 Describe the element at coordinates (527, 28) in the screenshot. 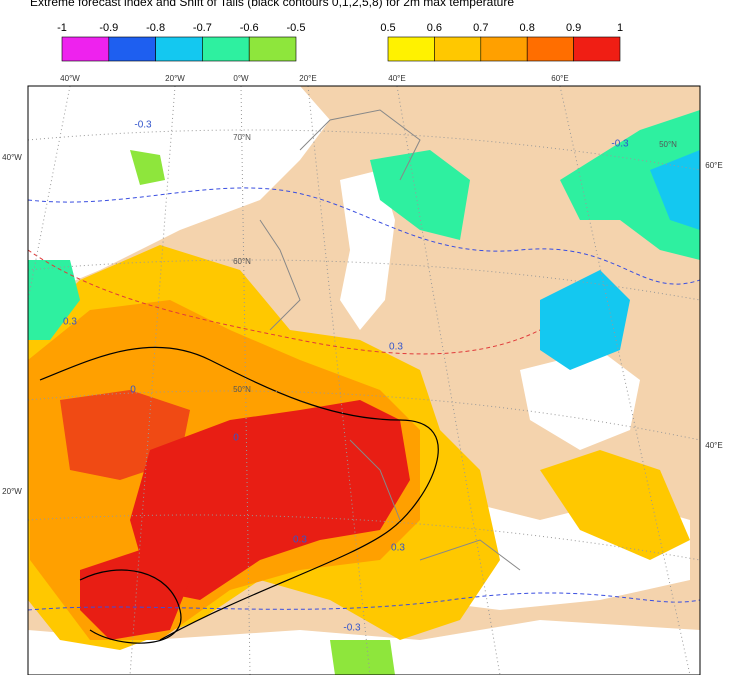

I see `legend-tick-label: 0.8` at that location.